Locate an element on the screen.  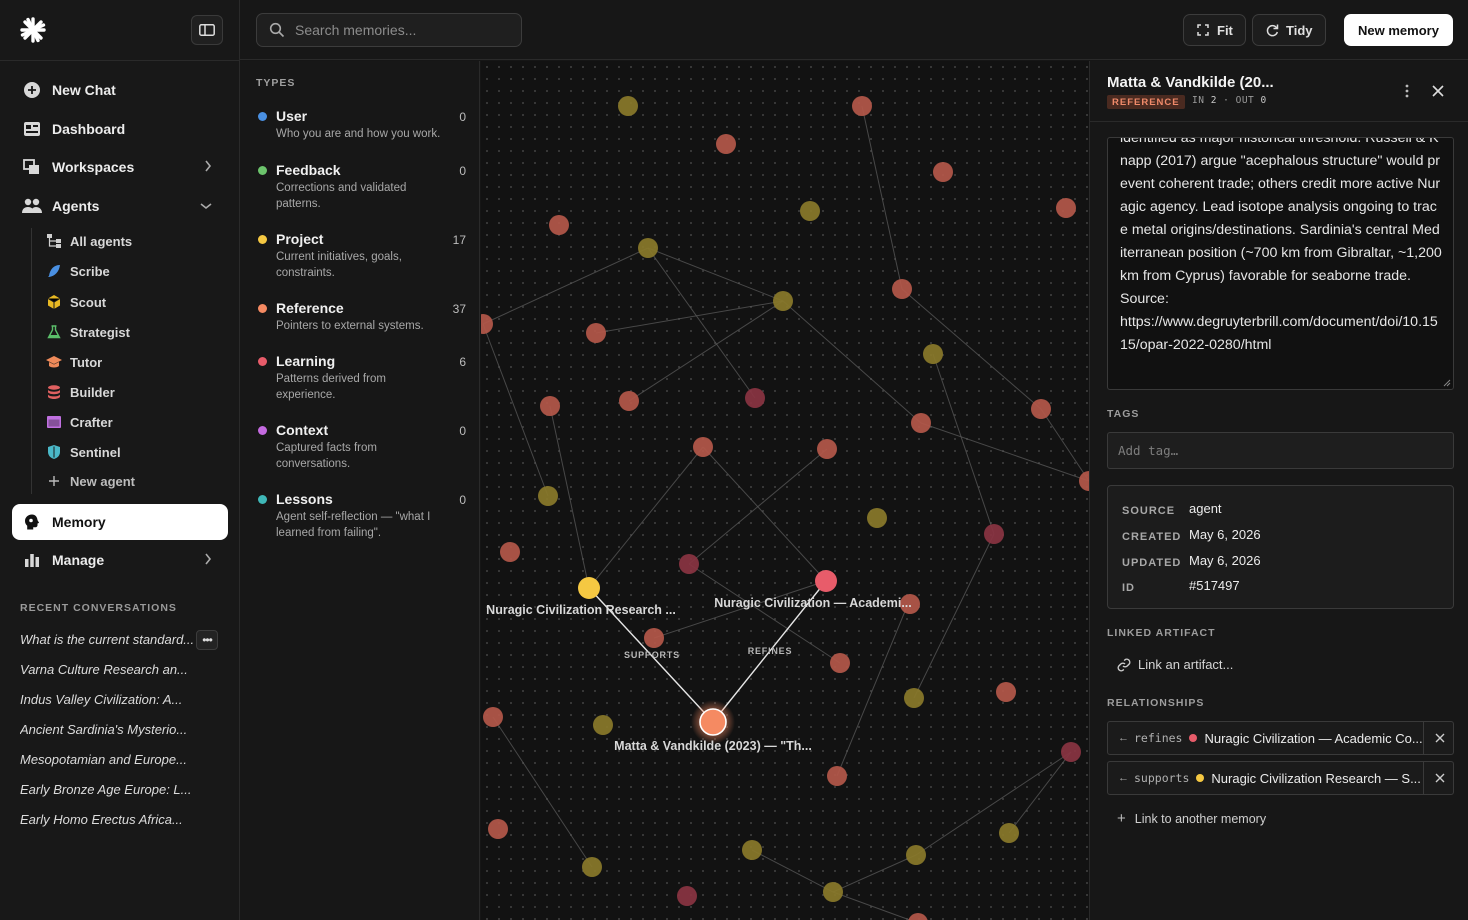
tag-field is located at coordinates (1280, 450).